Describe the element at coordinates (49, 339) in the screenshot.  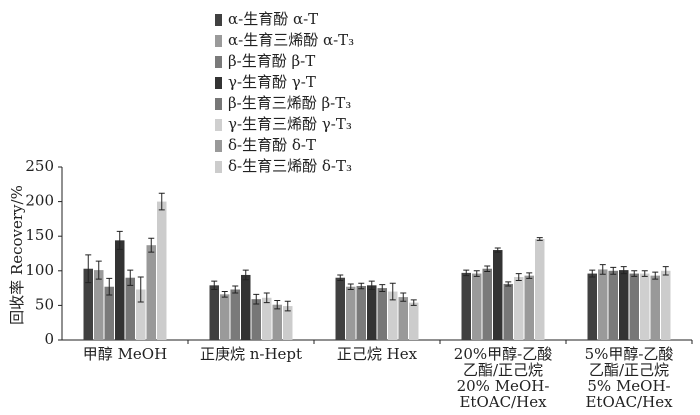
I see `y-tick-label: 0` at that location.